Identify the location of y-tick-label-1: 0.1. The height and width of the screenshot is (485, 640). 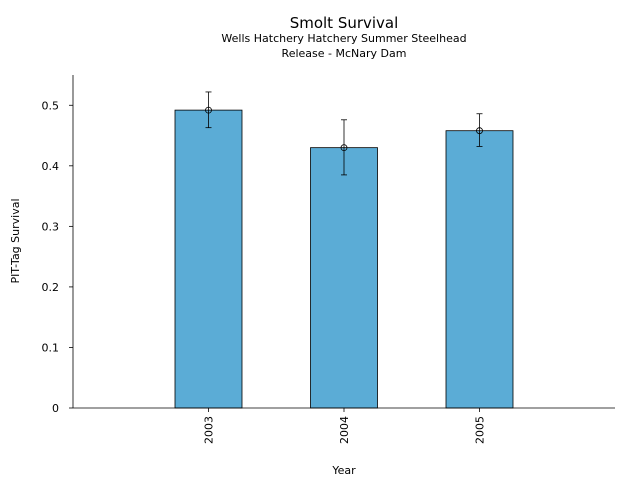
(51, 347).